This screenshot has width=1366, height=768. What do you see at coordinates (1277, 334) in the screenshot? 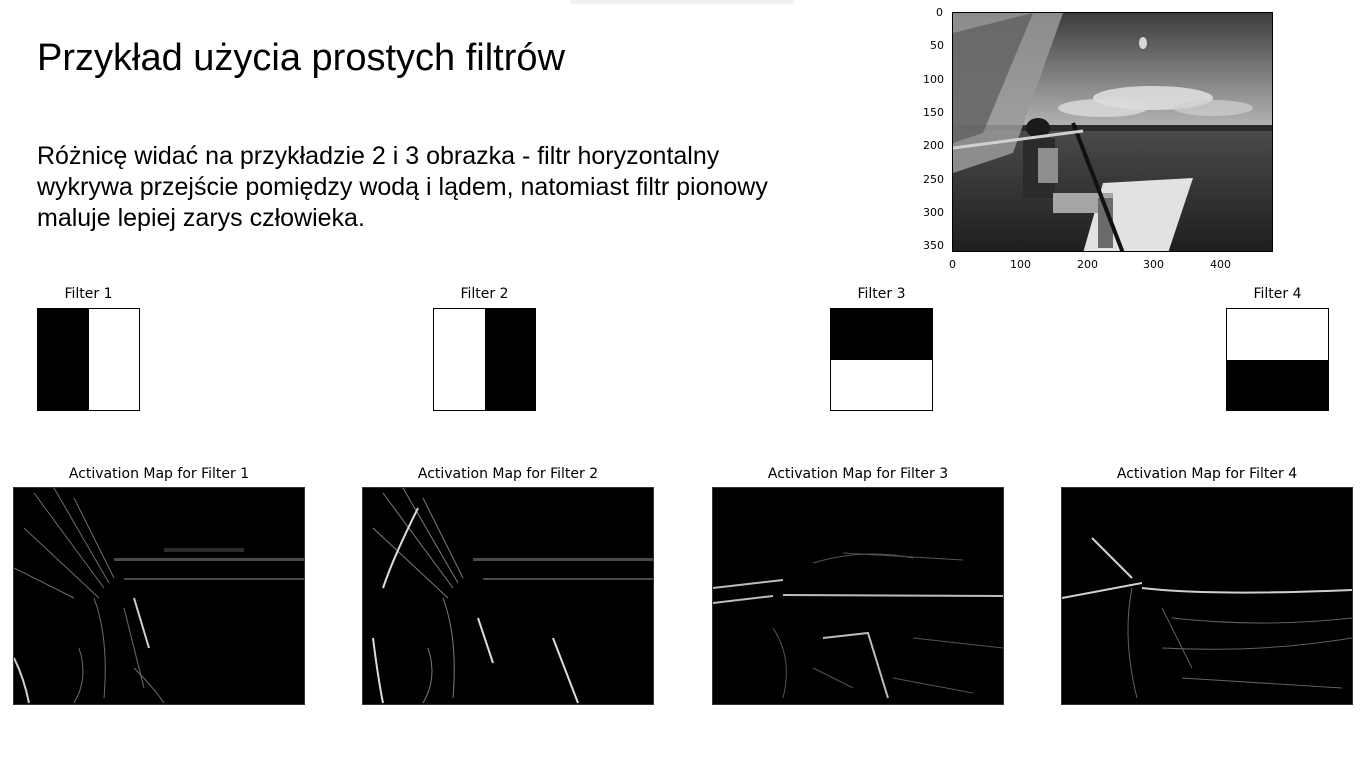
I see `filter-4-white-half` at bounding box center [1277, 334].